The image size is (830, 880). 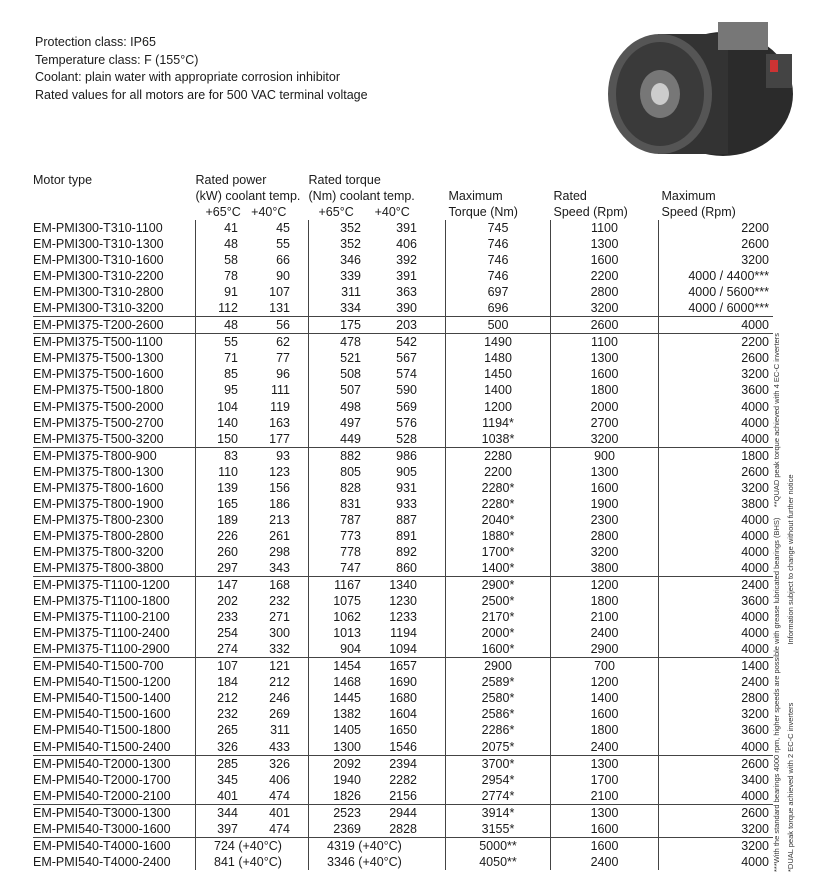 I want to click on cell-motor-type: EM-PMI540-T1500-1200, so click(x=102, y=682).